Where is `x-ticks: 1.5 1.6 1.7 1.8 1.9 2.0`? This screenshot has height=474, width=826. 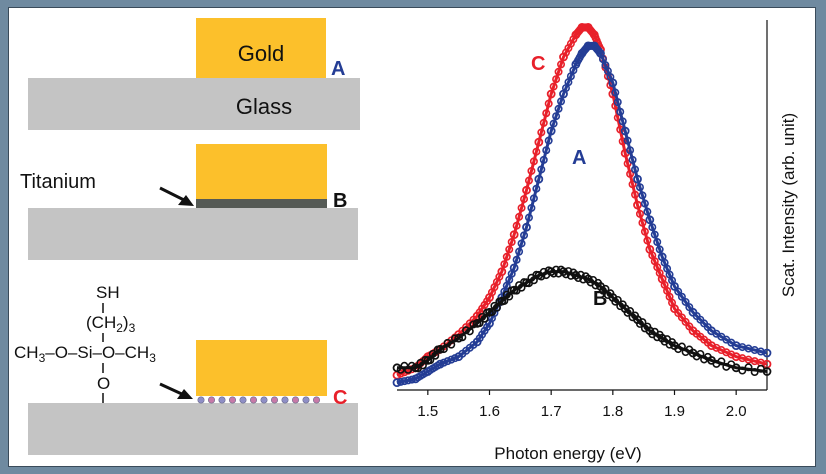 x-ticks: 1.5 1.6 1.7 1.8 1.9 2.0 is located at coordinates (582, 405).